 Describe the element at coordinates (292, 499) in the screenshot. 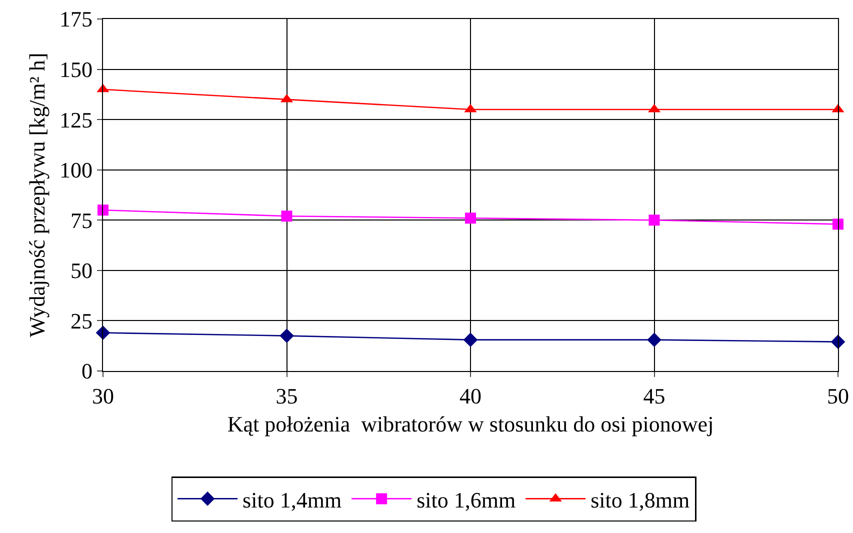

I see `legend-label: sito 1,4mm` at that location.